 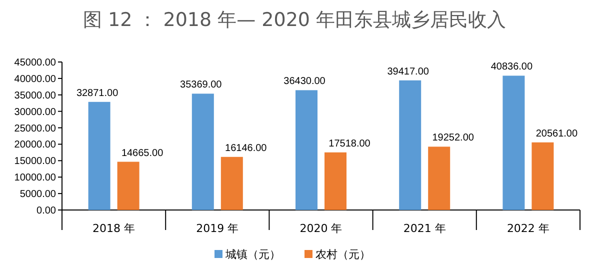 What do you see at coordinates (201, 85) in the screenshot?
I see `data-label: 35369.00` at bounding box center [201, 85].